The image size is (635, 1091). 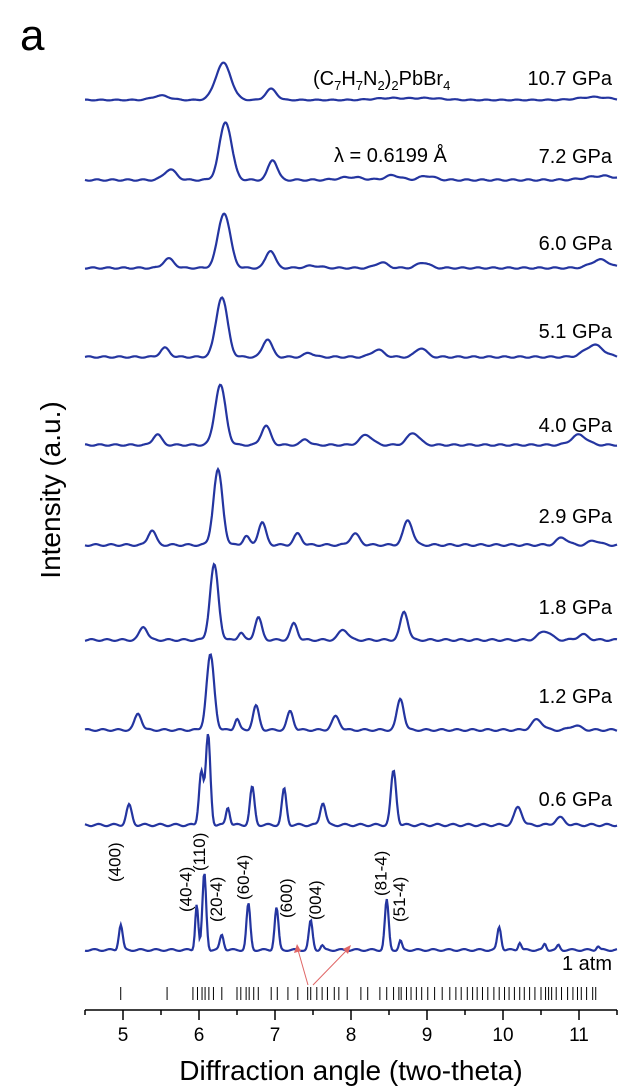 What do you see at coordinates (576, 157) in the screenshot?
I see `pressure-label: 7.2 GPa` at bounding box center [576, 157].